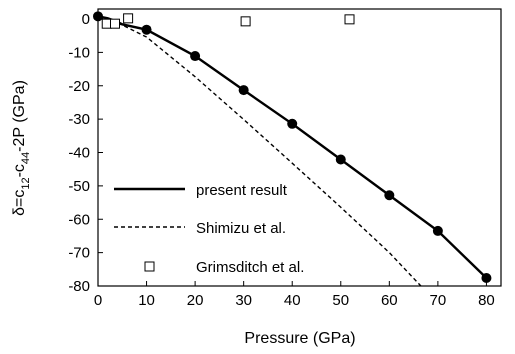 The width and height of the screenshot is (515, 354). What do you see at coordinates (243, 300) in the screenshot?
I see `x-tick-label: 30` at bounding box center [243, 300].